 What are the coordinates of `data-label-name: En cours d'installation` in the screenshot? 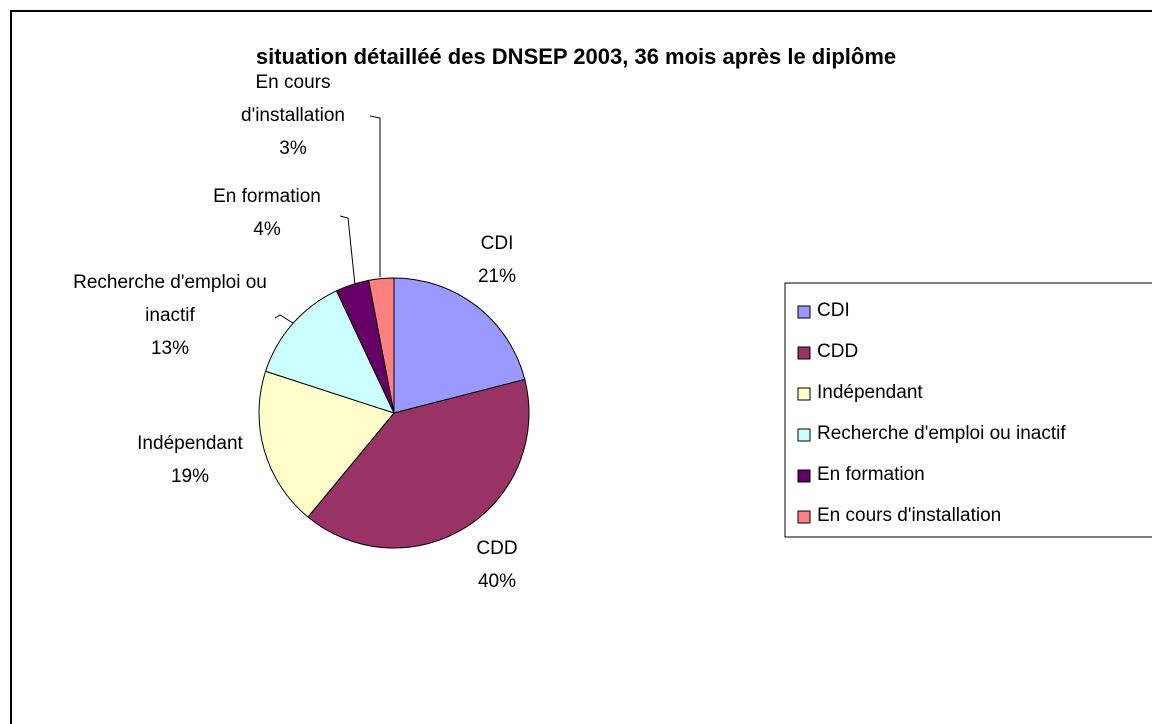 It's located at (293, 99).